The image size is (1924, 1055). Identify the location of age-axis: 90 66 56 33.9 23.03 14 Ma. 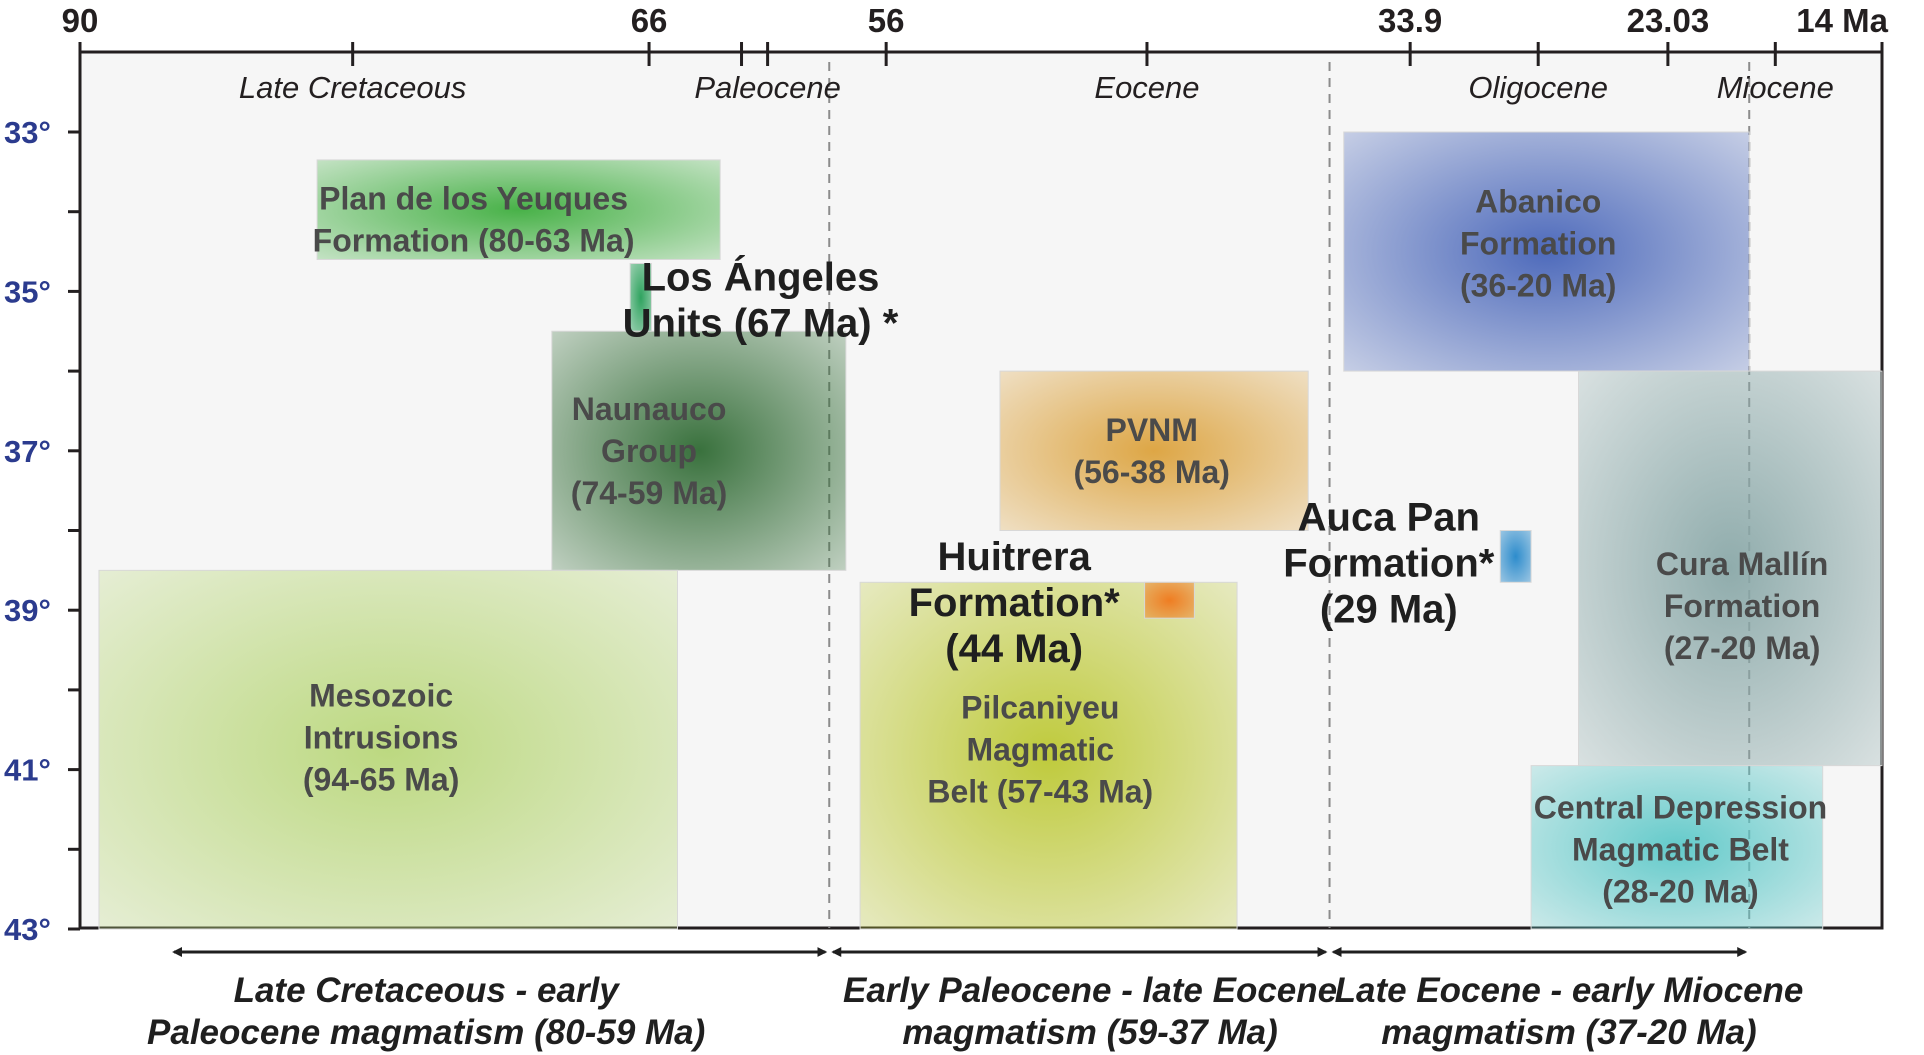
(975, 34).